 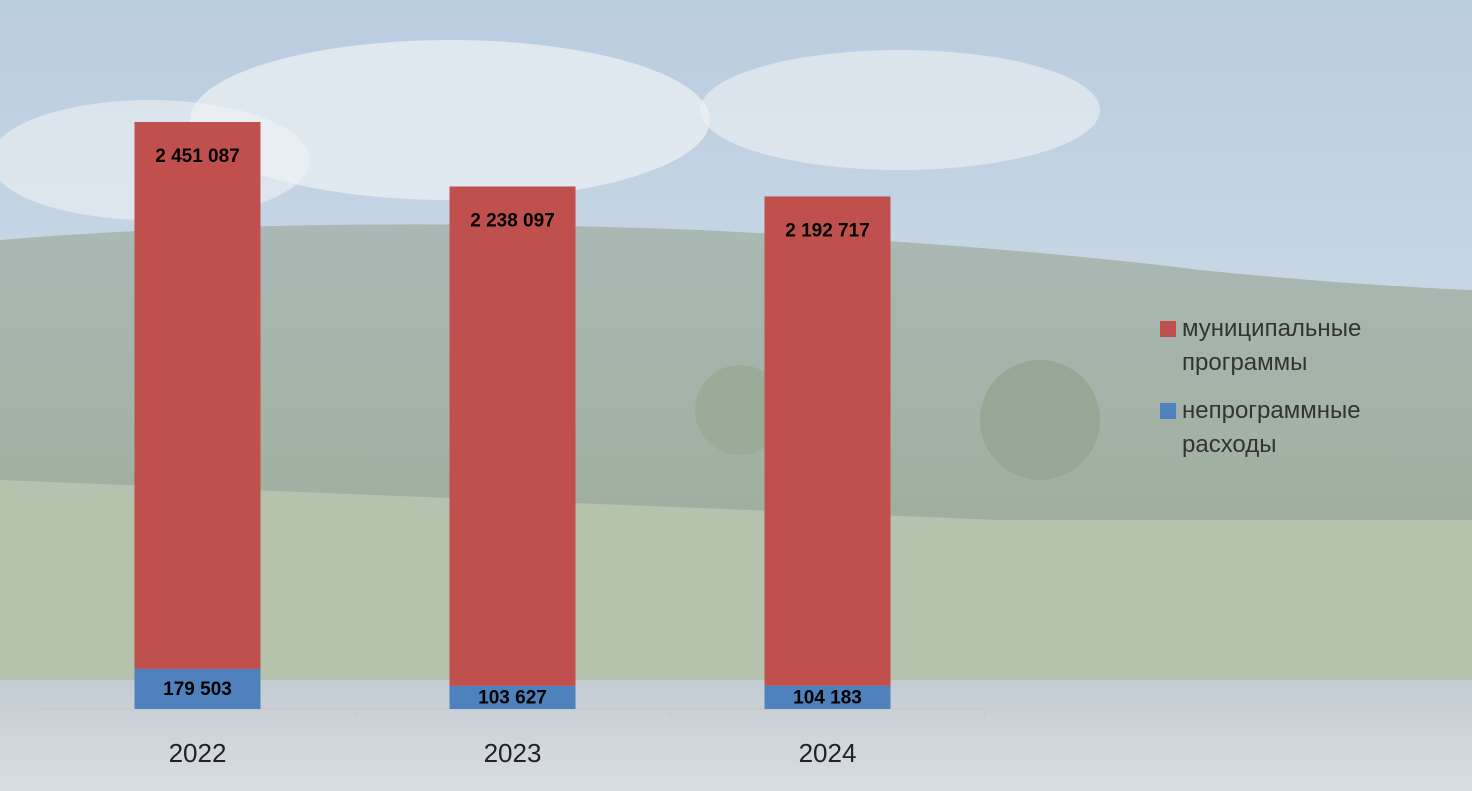 I want to click on x-tick-label: 2022, so click(x=198, y=753).